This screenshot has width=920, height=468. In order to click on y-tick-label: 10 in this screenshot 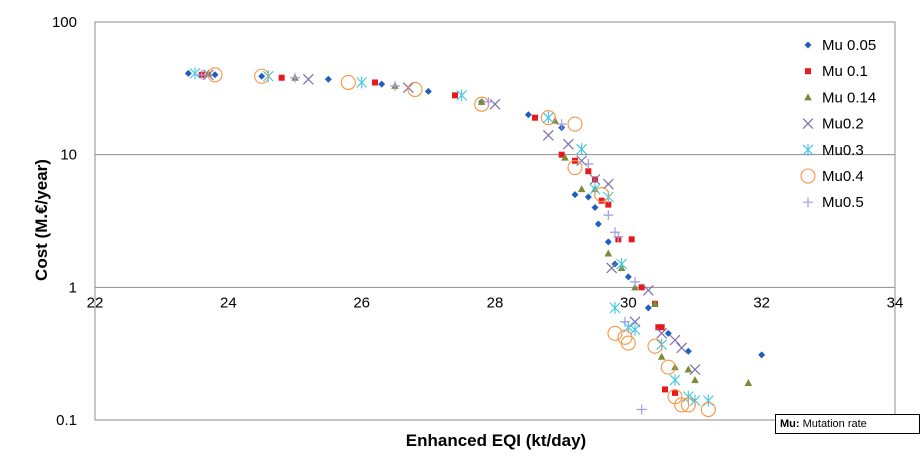, I will do `click(68, 155)`.